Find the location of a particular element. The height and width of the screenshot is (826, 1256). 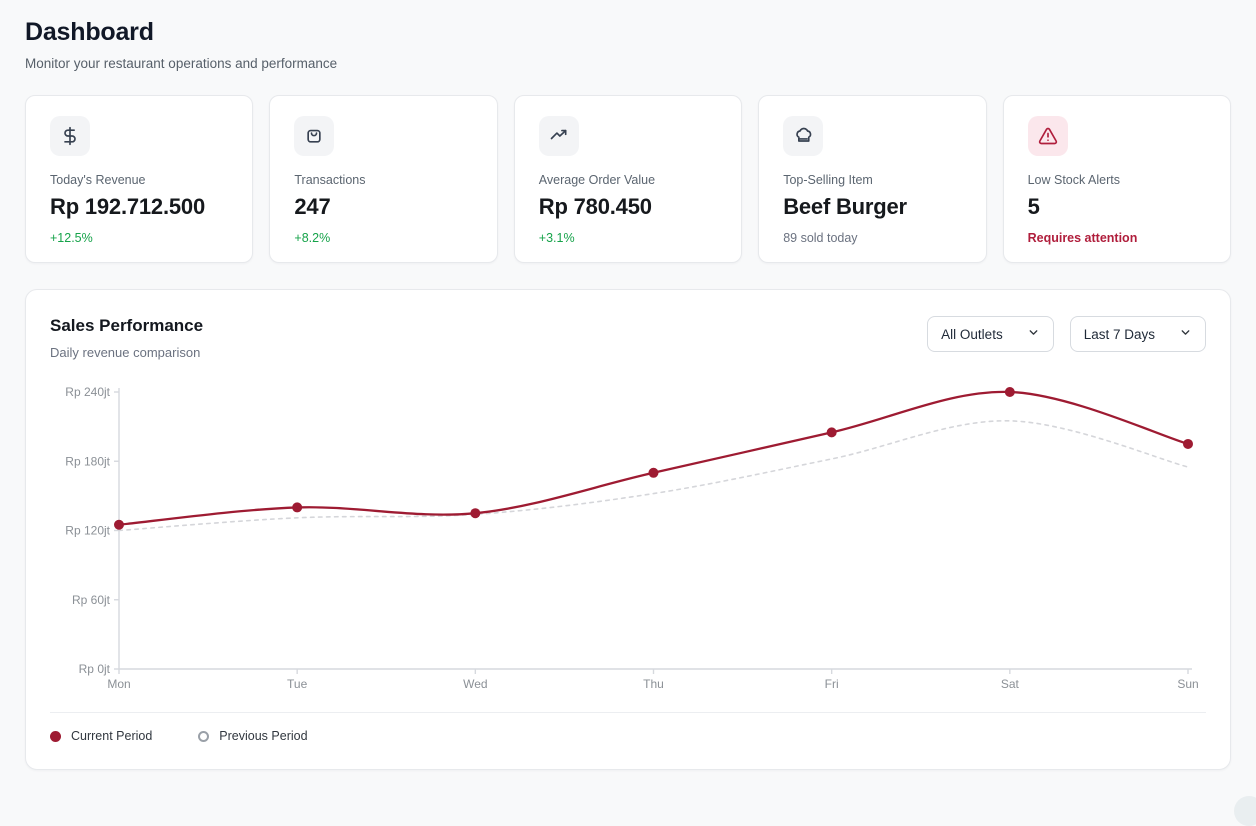

stat-card-revenue: Today's Revenue Rp 192.712.500 +12.5% is located at coordinates (139, 179).